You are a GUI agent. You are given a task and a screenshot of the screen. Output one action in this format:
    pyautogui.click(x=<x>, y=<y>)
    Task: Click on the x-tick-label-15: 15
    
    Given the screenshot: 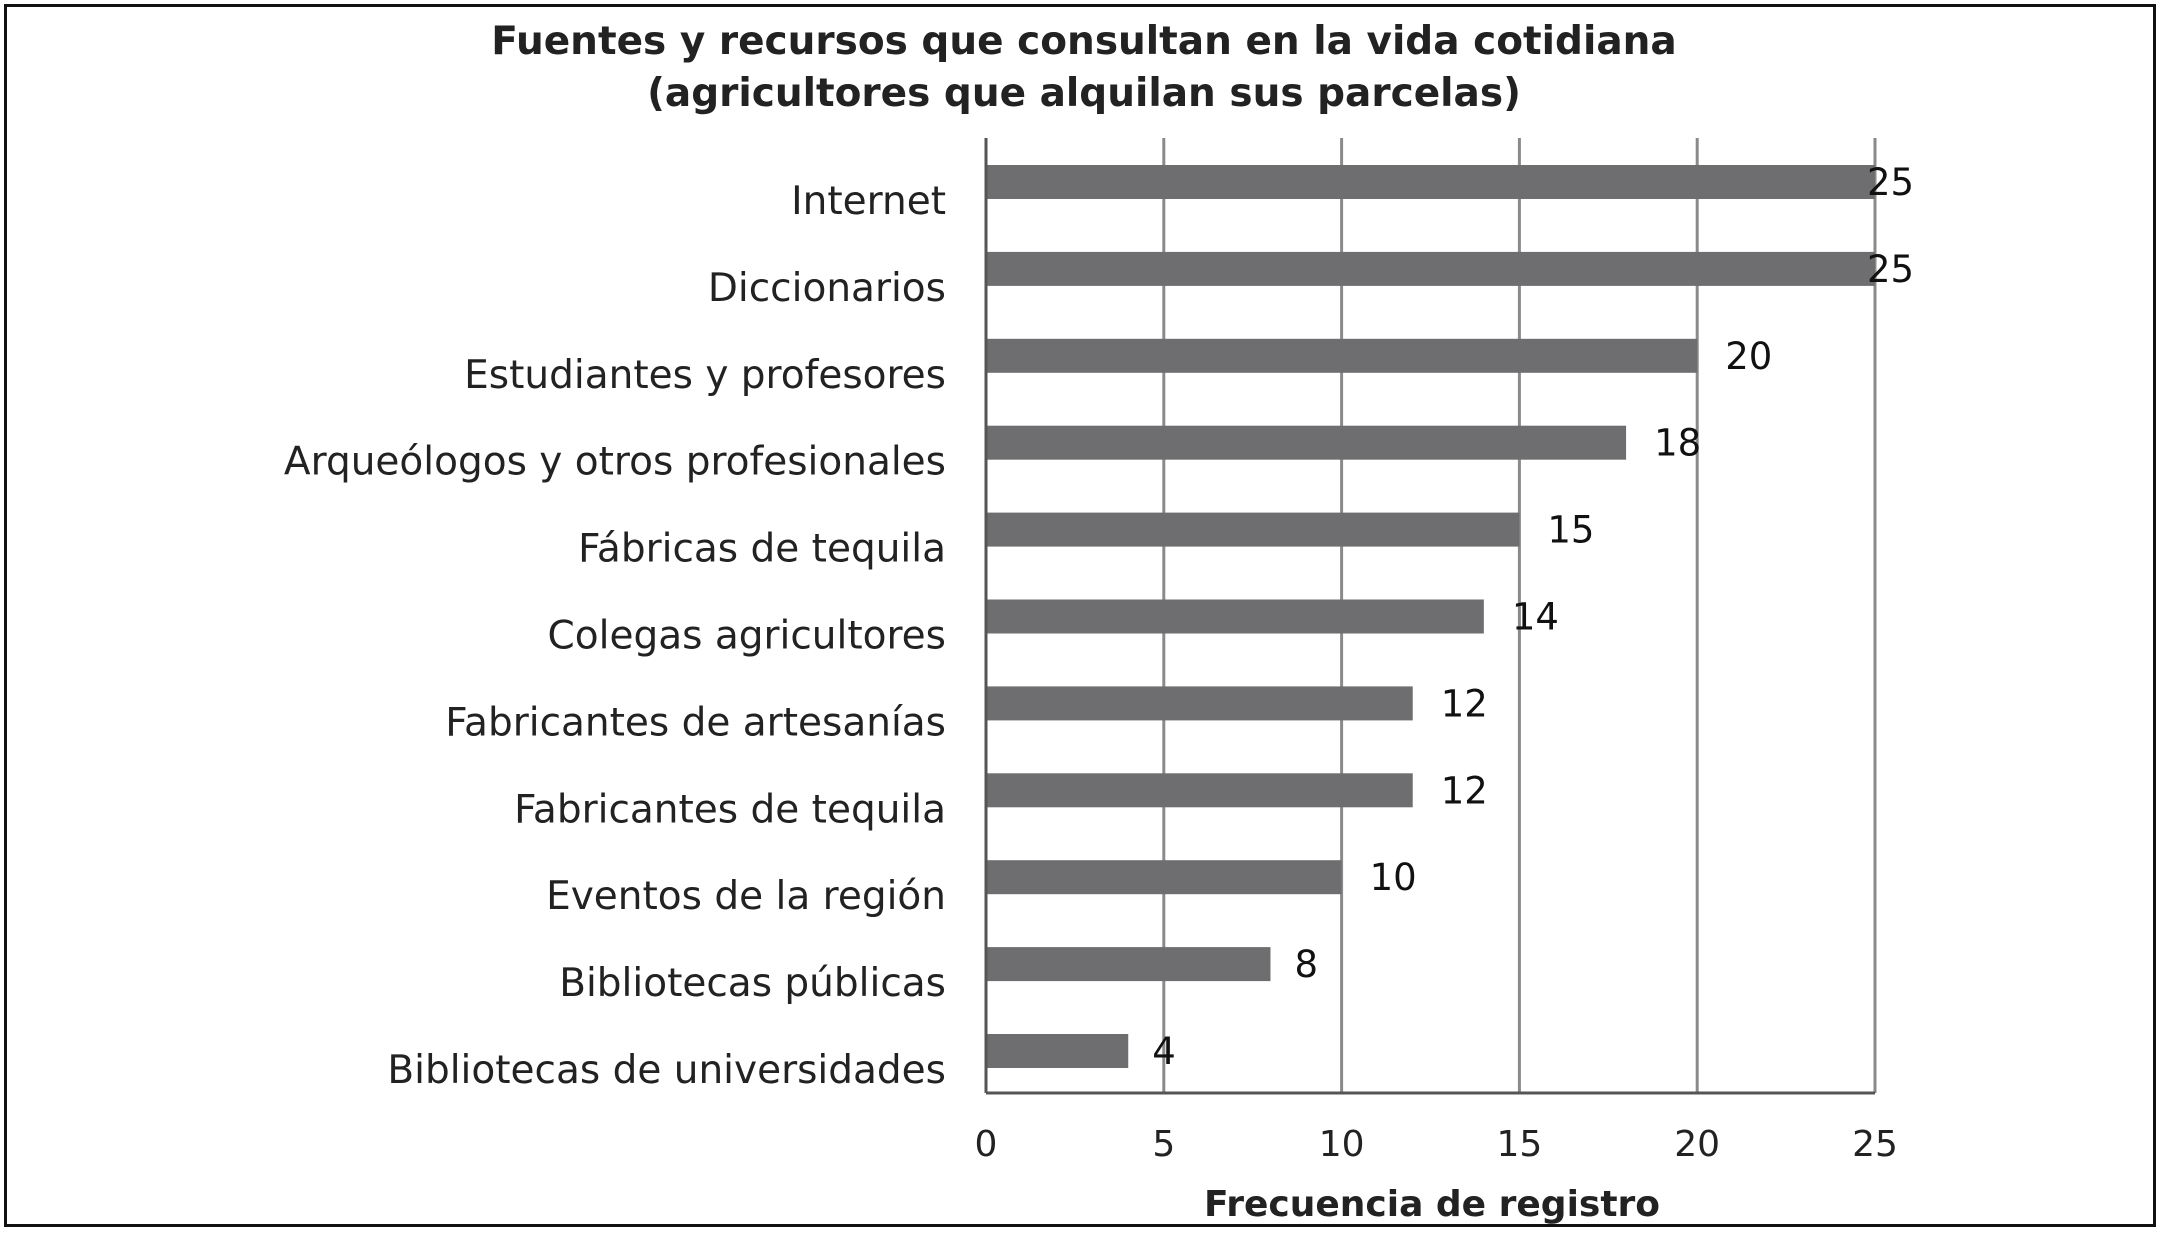 What is the action you would take?
    pyautogui.click(x=1519, y=1144)
    